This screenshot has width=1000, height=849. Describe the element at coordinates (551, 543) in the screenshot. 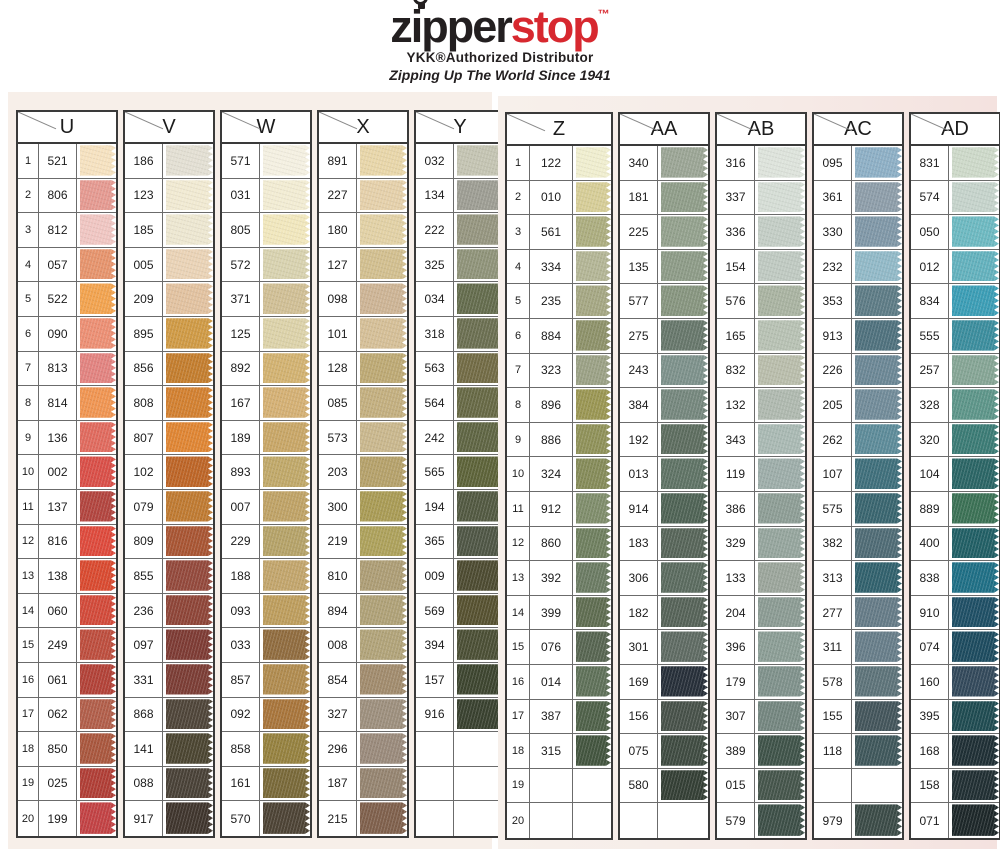

I see `color-code: 860` at that location.